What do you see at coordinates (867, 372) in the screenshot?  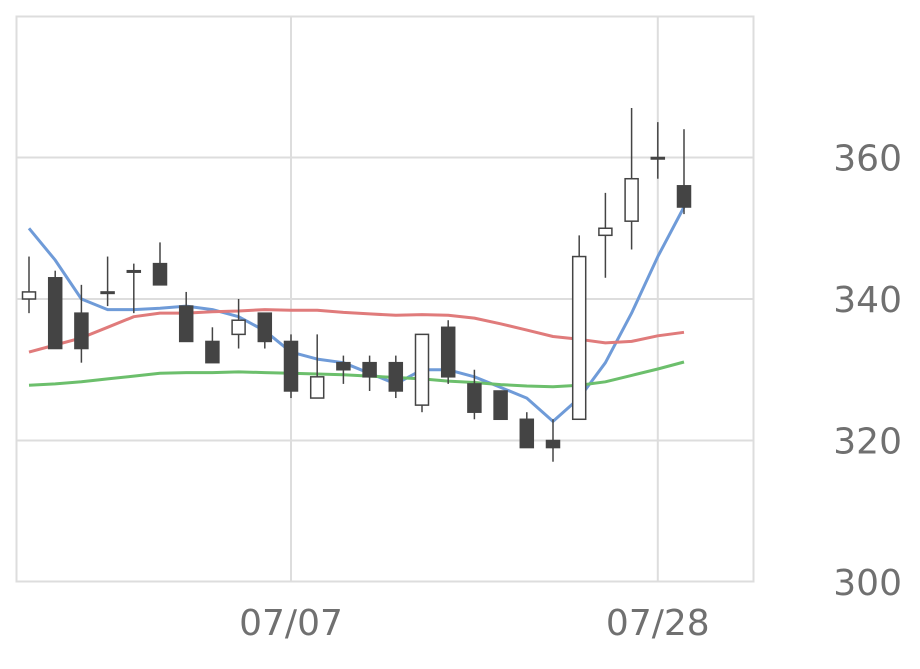 I see `y-axis-ticks: 300 320 340 360` at bounding box center [867, 372].